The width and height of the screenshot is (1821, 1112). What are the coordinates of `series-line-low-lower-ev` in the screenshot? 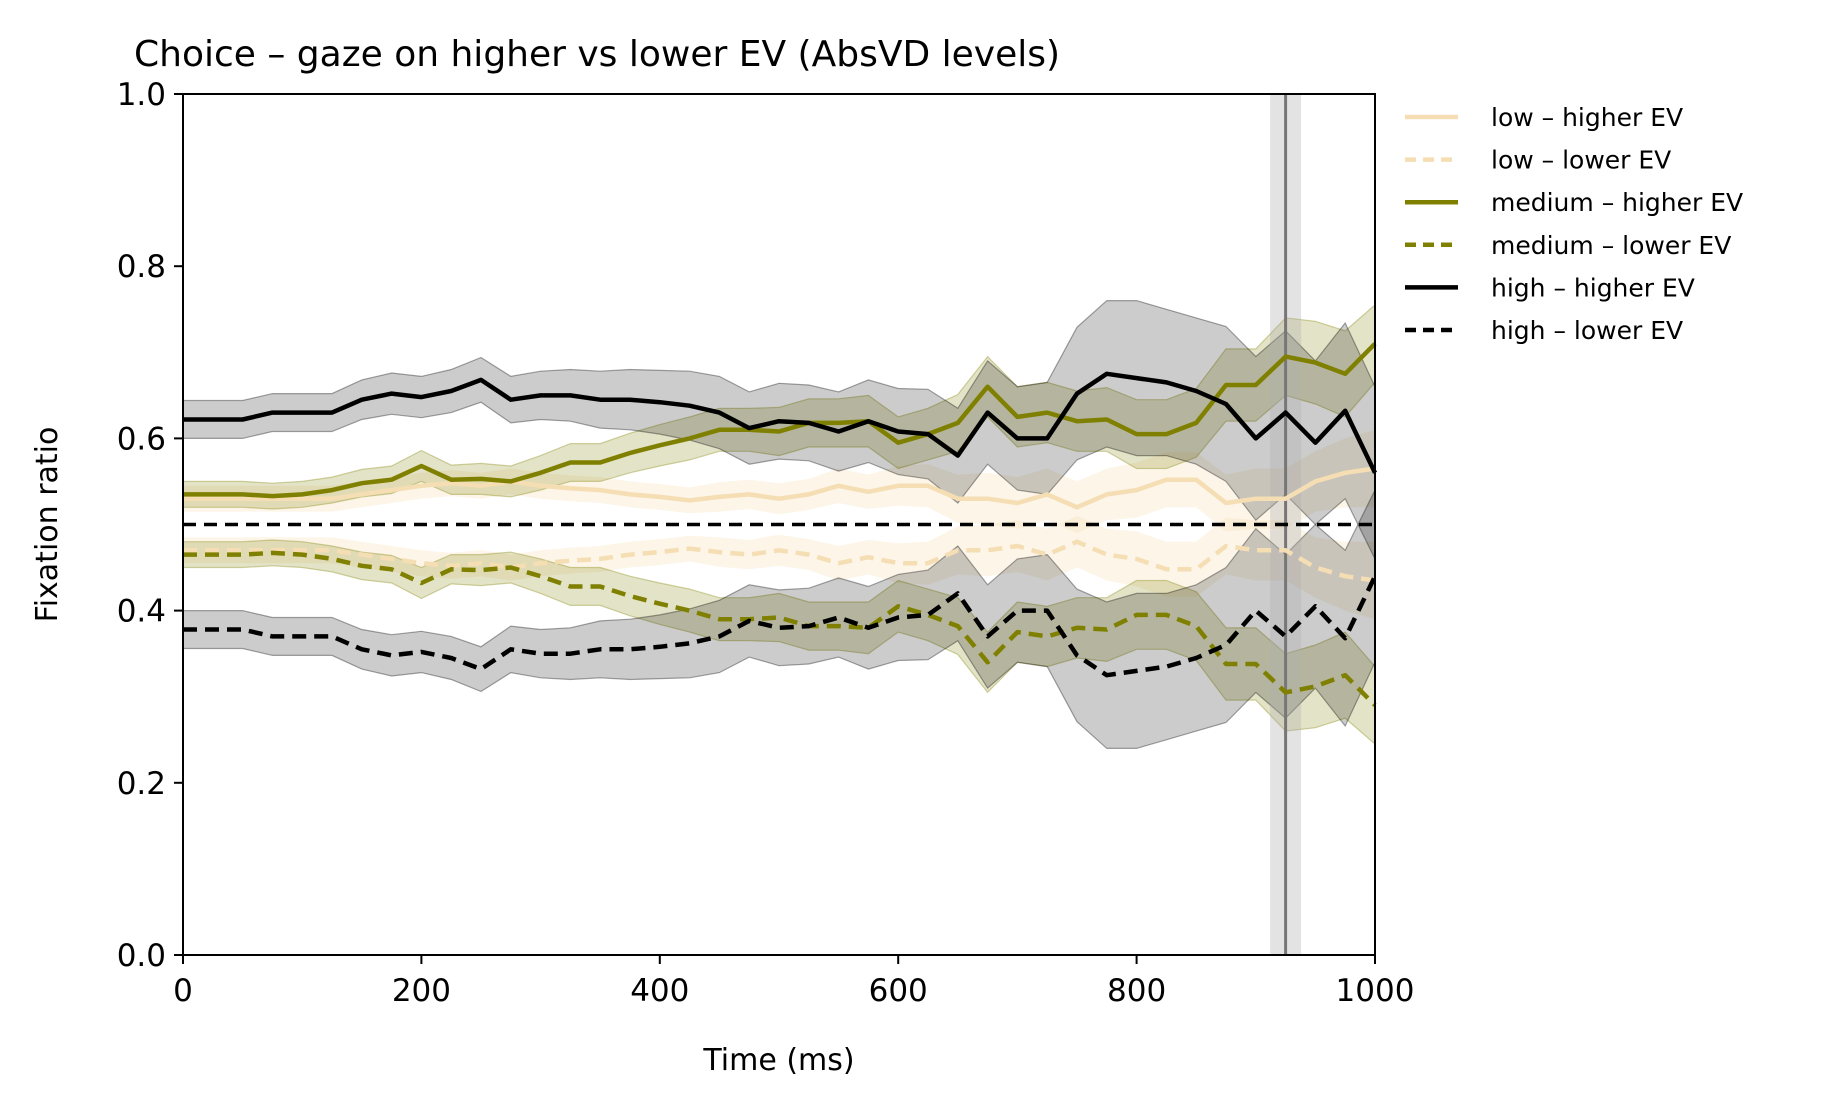 It's located at (779, 561).